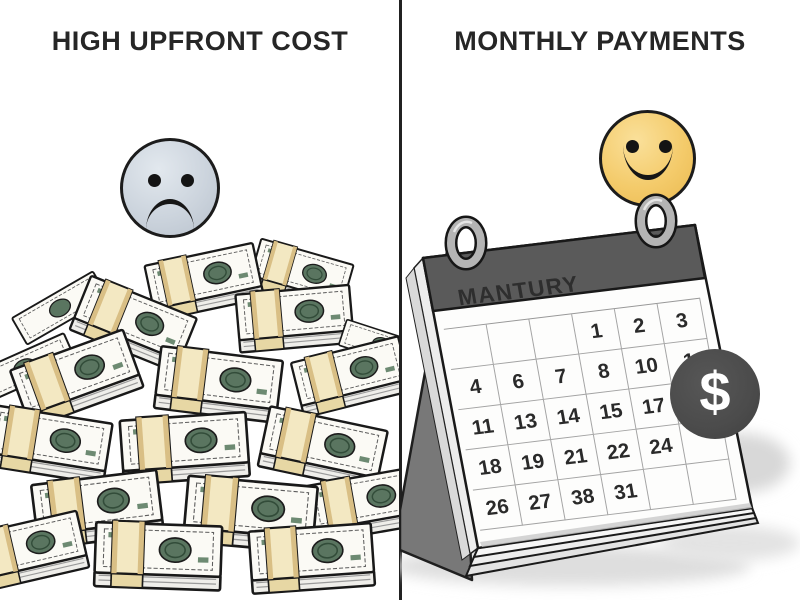 Image resolution: width=800 pixels, height=600 pixels. What do you see at coordinates (490, 468) in the screenshot?
I see `calendar-day-cell: 18` at bounding box center [490, 468].